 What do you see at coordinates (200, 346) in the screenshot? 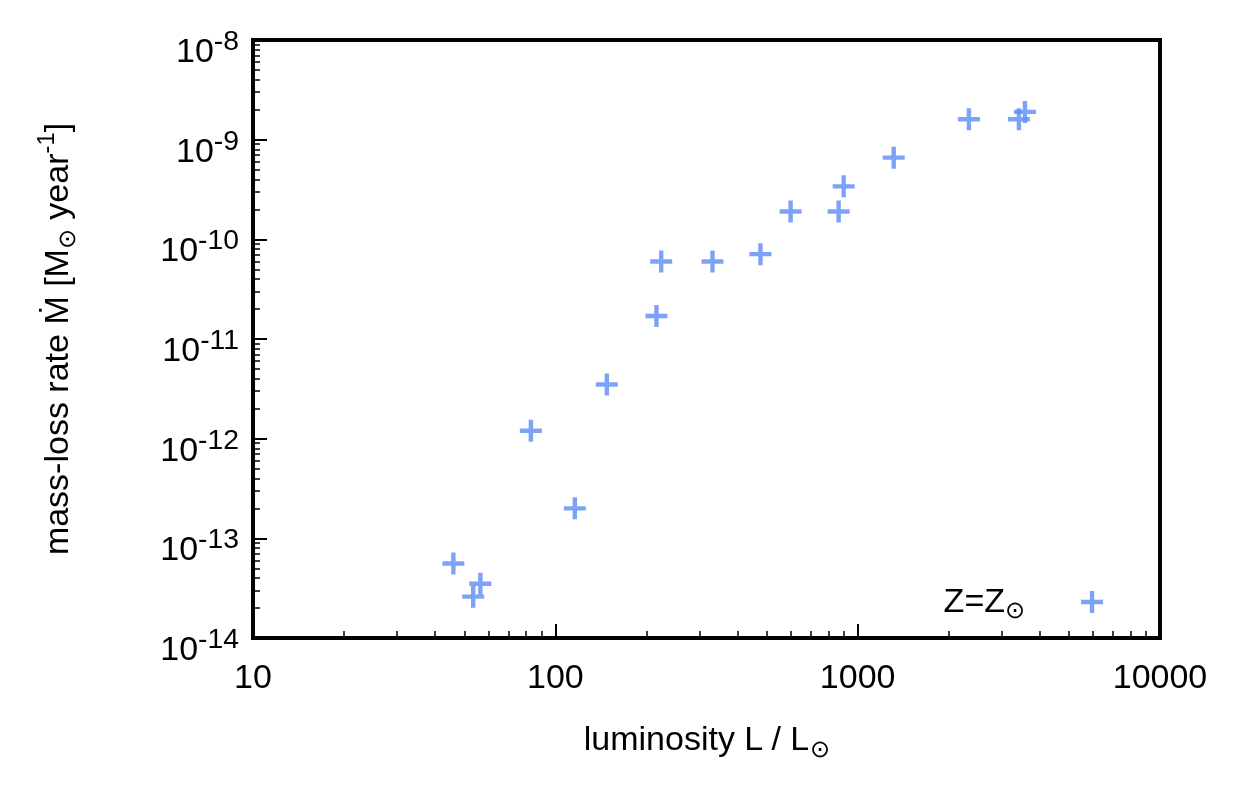
I see `y-tick-label: 10$^{-11}$` at bounding box center [200, 346].